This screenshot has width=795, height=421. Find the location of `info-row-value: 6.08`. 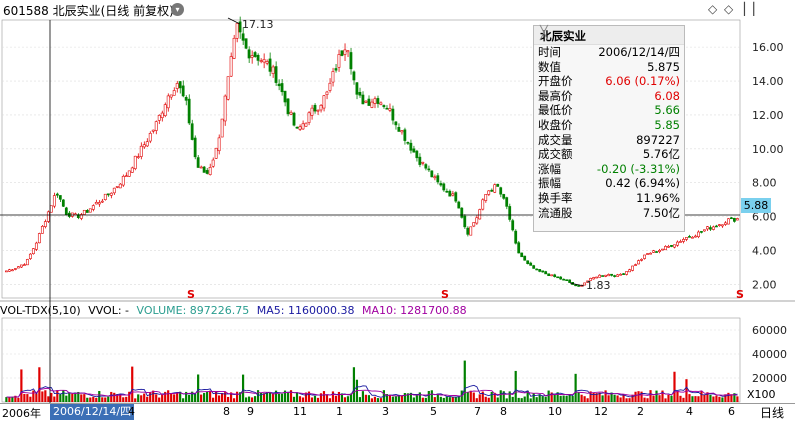

info-row-value: 6.08 is located at coordinates (667, 95).